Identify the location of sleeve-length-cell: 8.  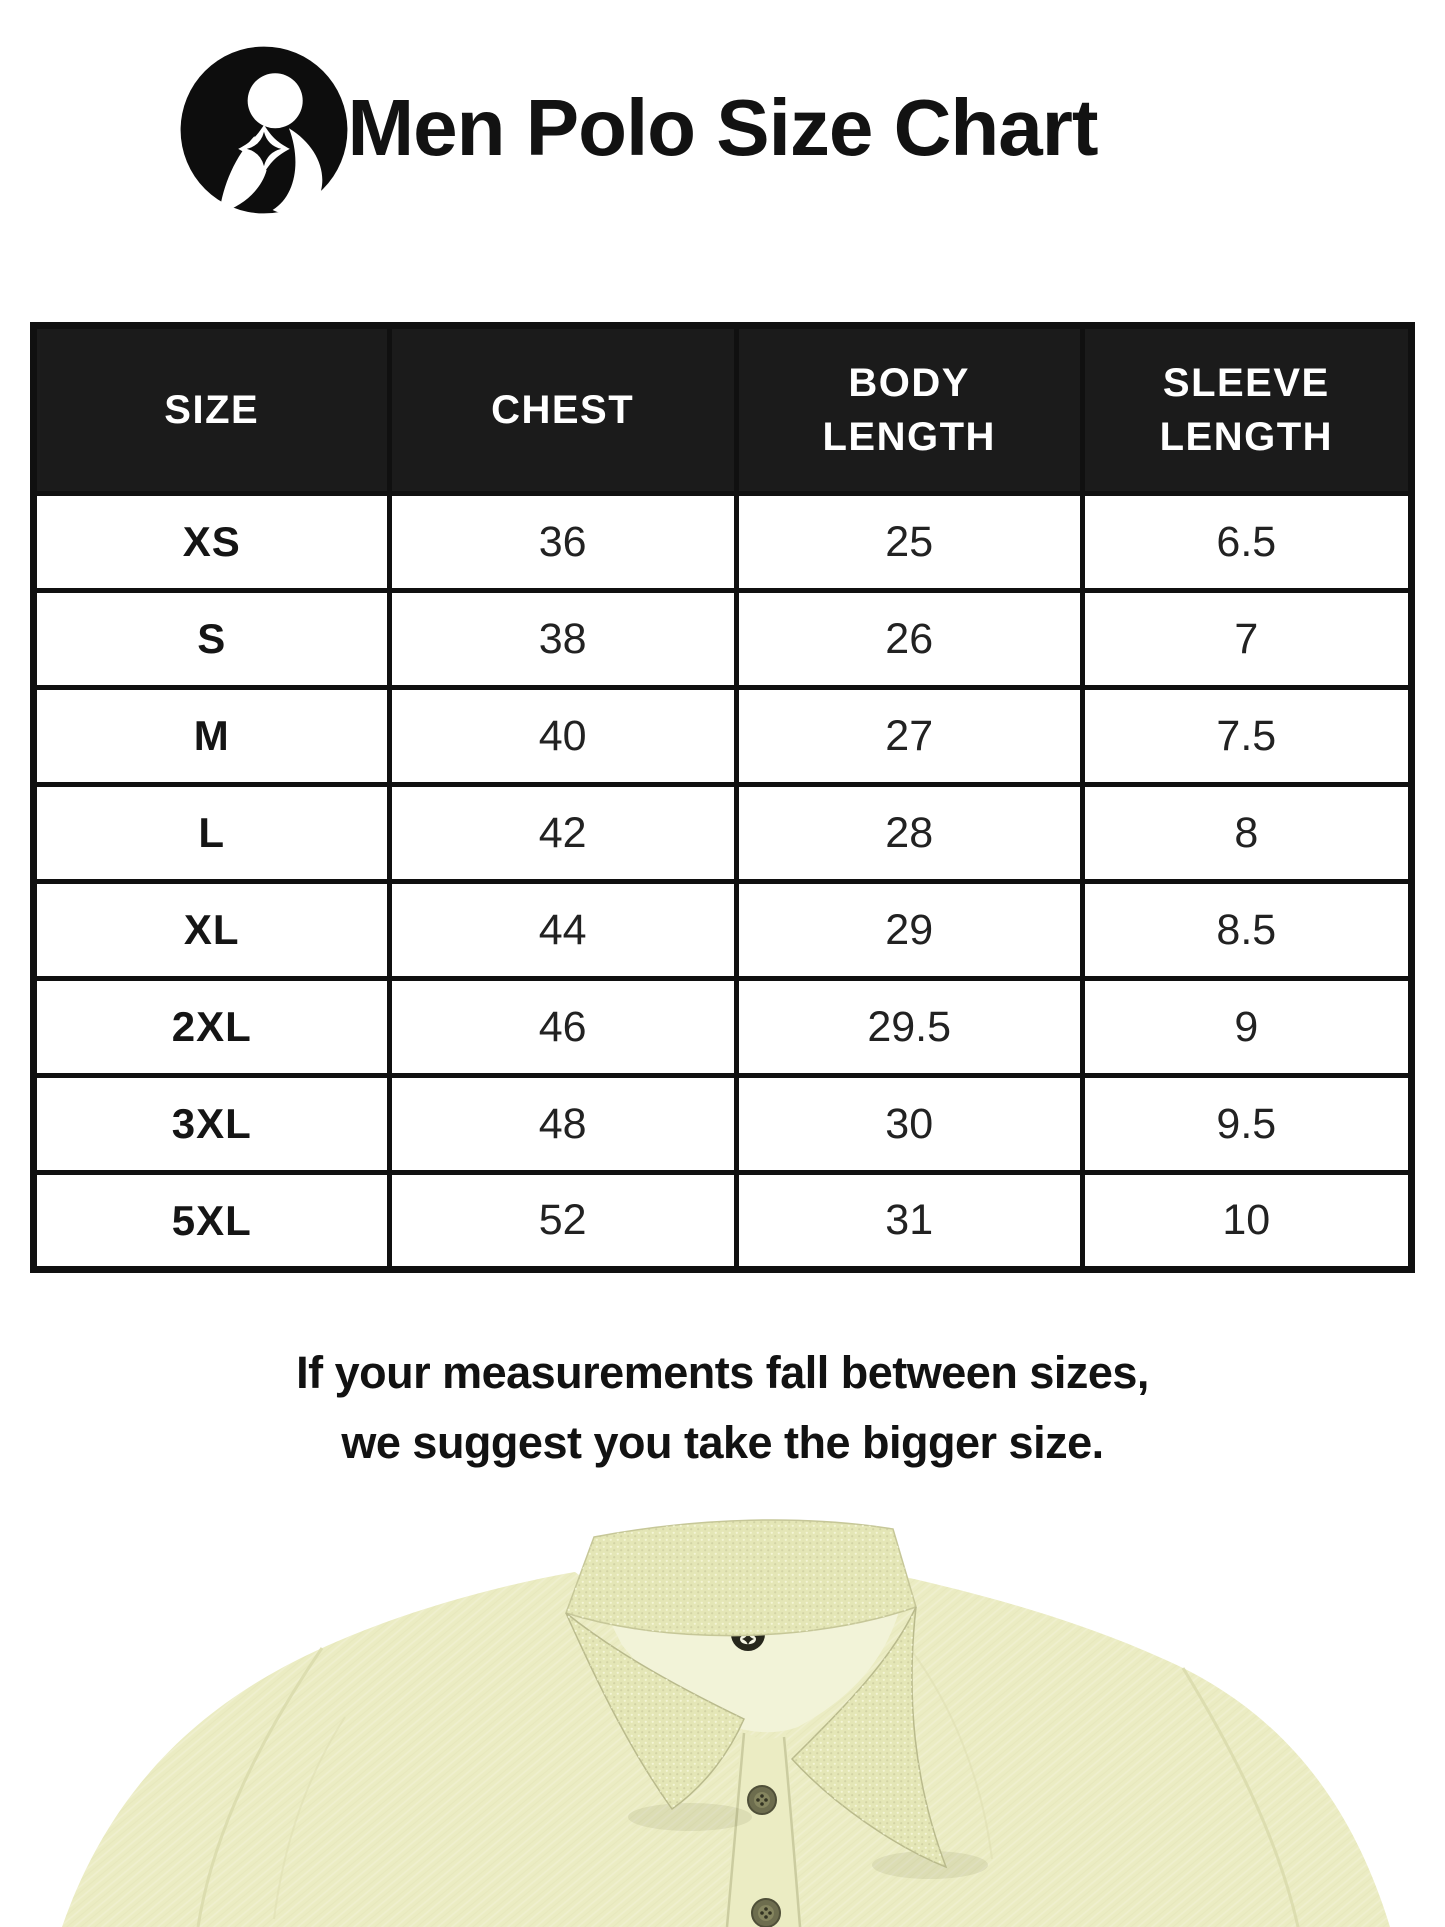
(1247, 833).